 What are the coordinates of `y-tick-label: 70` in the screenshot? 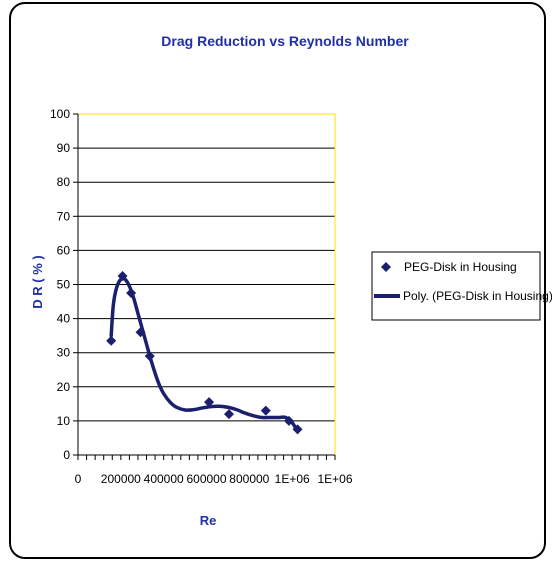 It's located at (64, 216).